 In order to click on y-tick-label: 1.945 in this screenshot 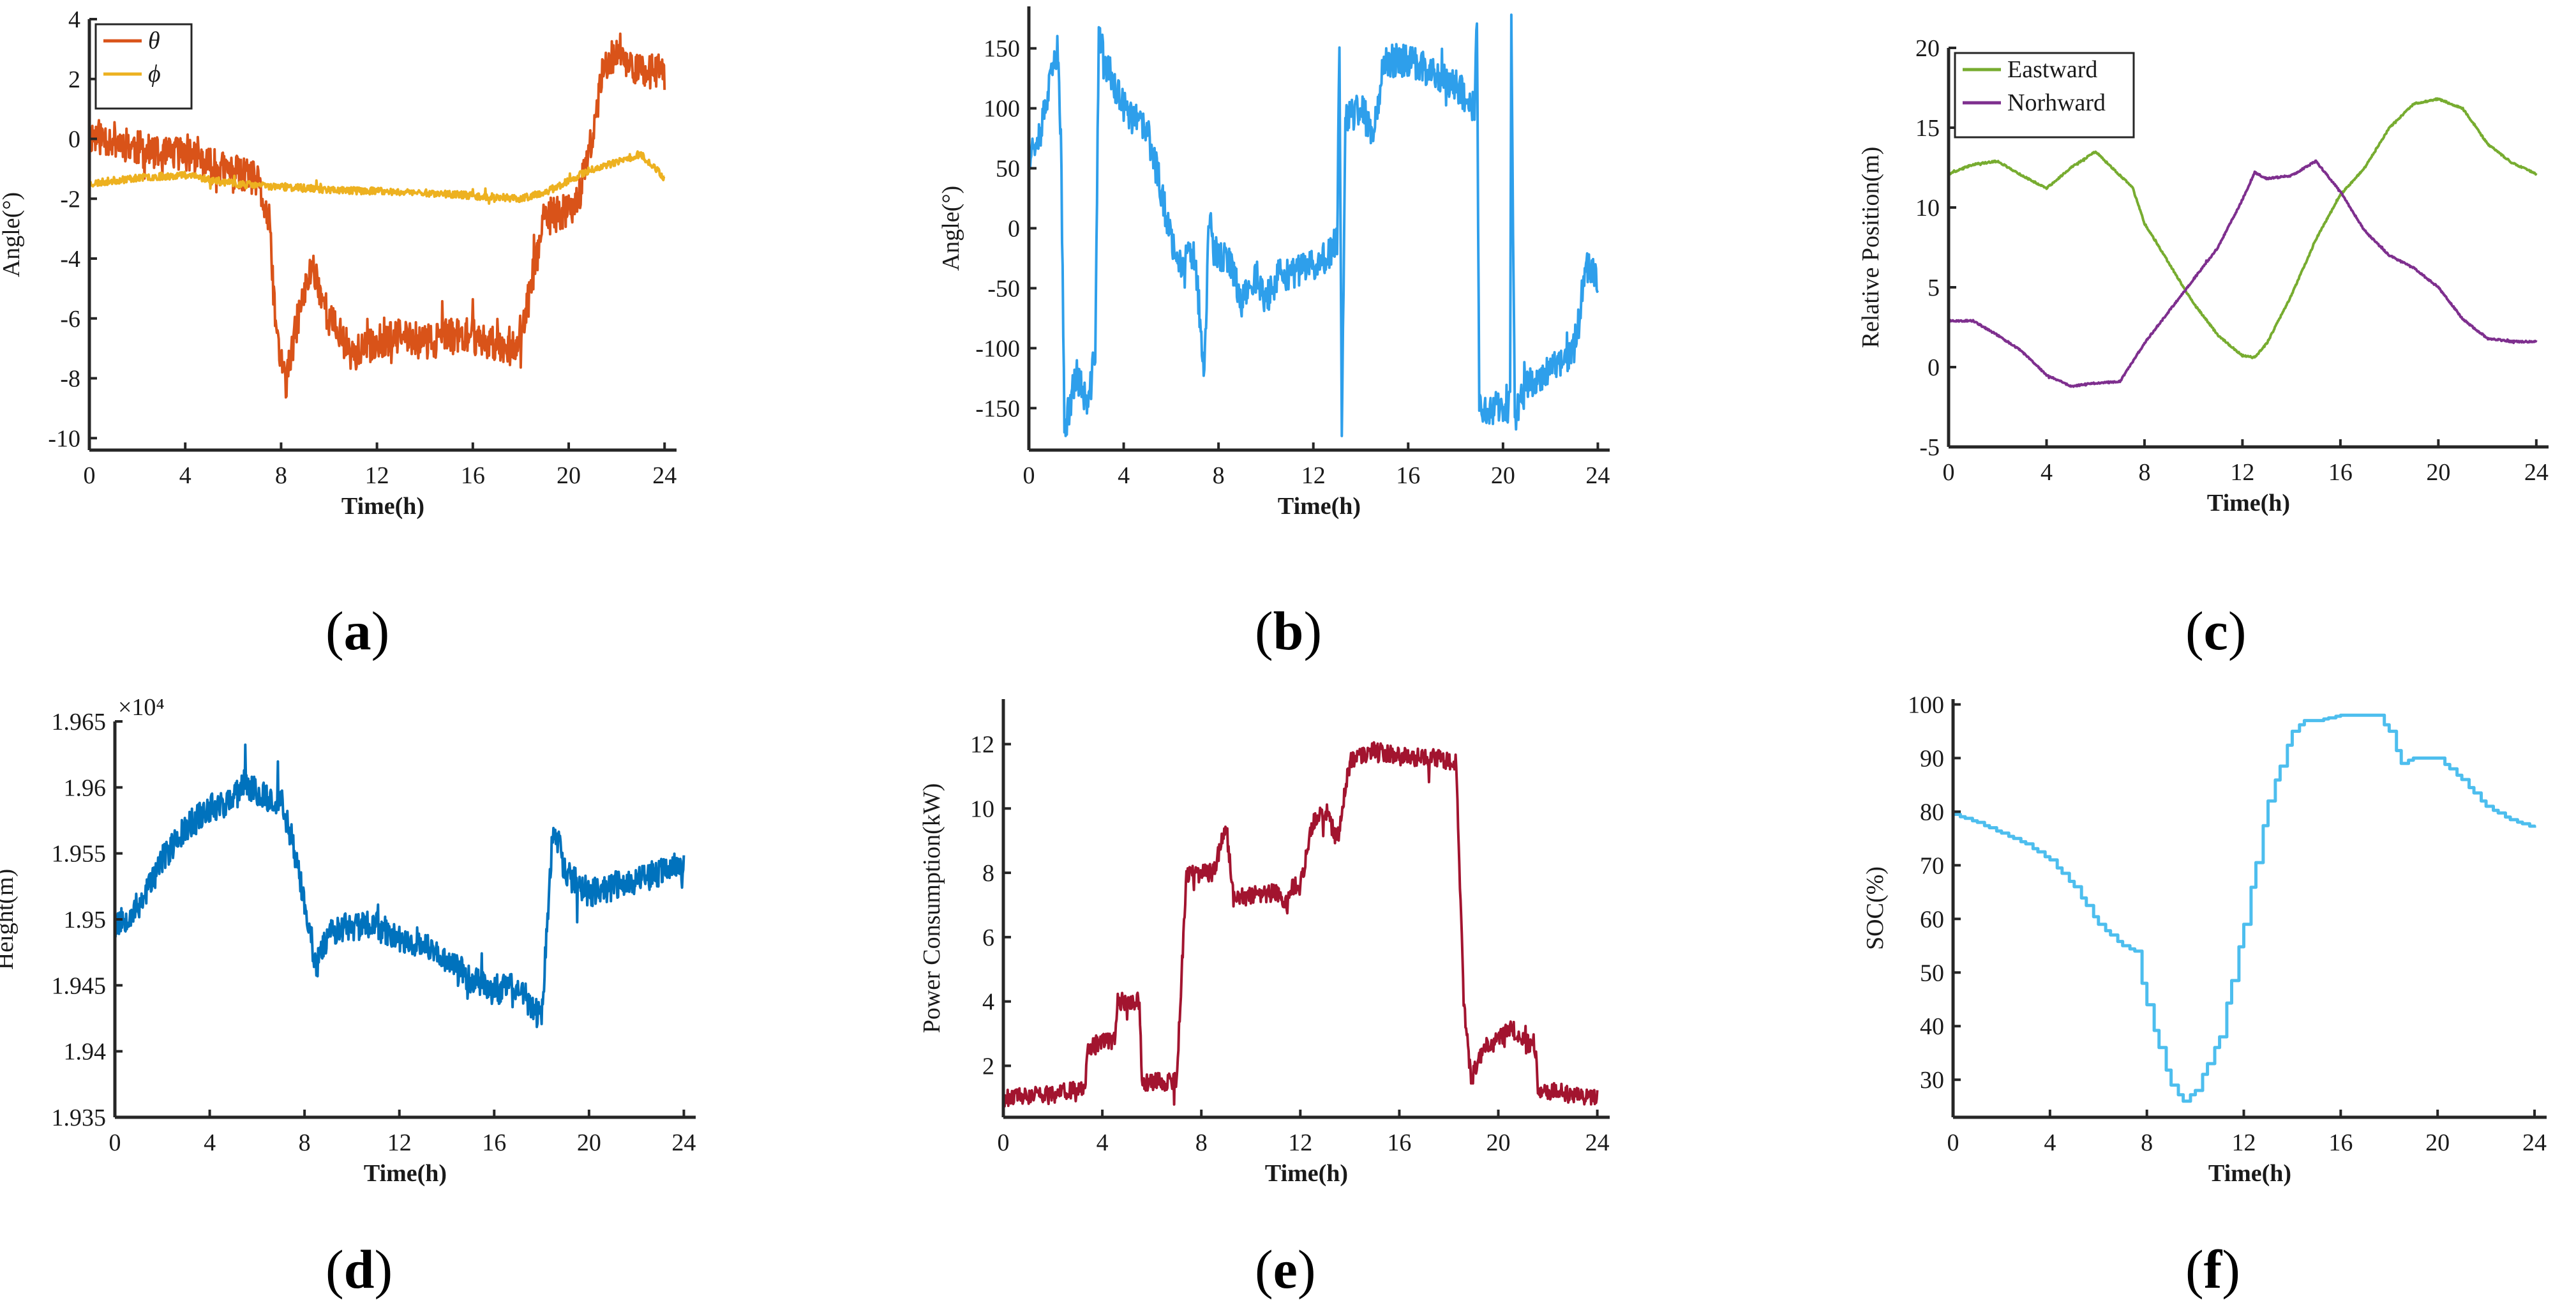, I will do `click(79, 985)`.